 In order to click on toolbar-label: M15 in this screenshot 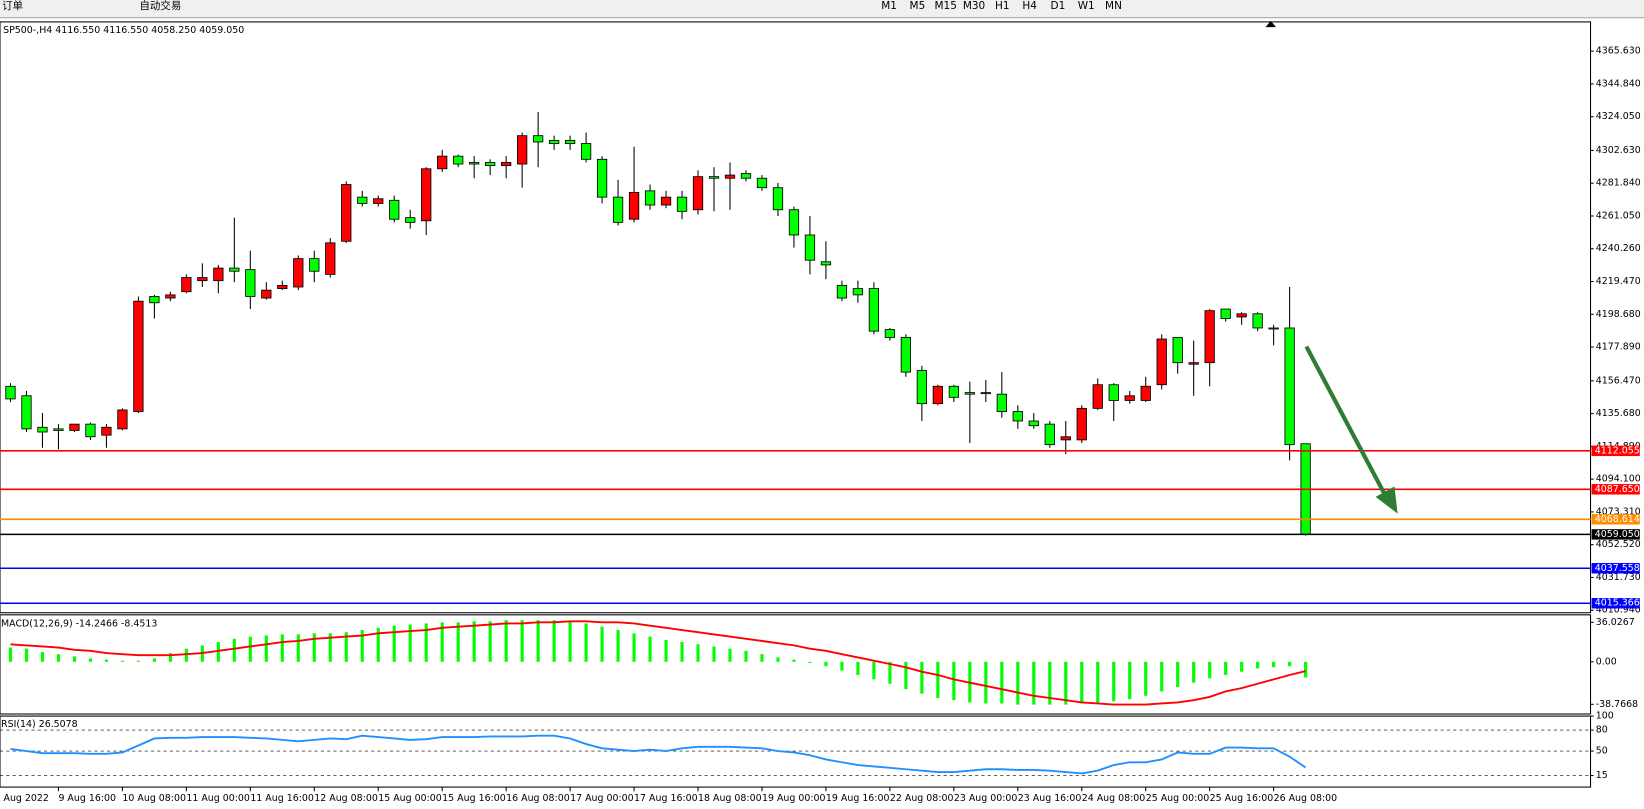, I will do `click(946, 6)`.